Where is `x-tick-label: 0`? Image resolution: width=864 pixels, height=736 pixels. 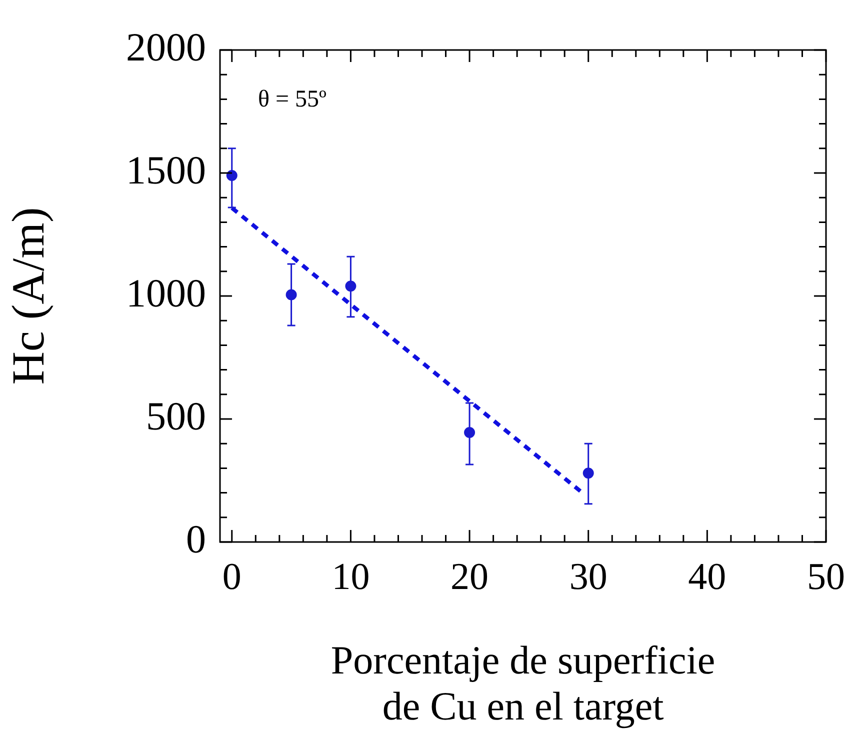
x-tick-label: 0 is located at coordinates (232, 577).